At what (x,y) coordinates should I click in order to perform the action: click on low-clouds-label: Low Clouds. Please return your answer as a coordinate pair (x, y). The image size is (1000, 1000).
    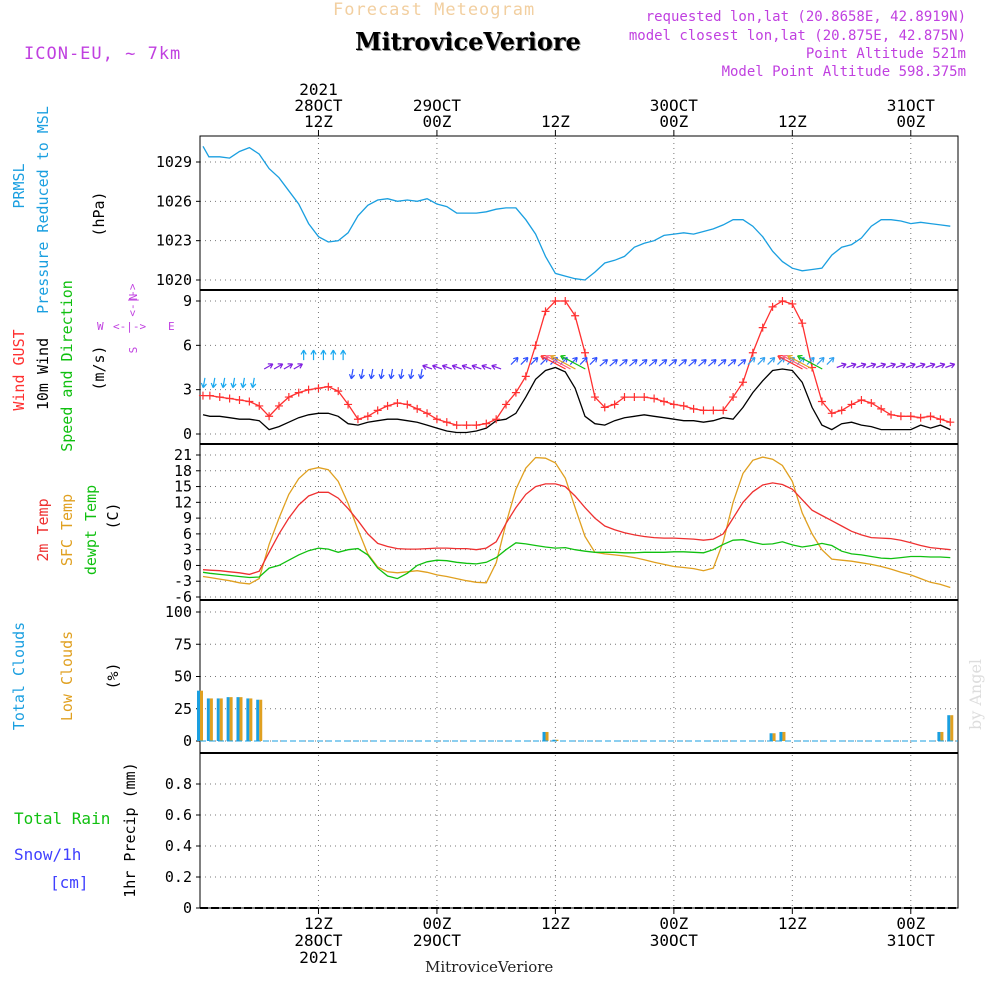
    Looking at the image, I should click on (67, 676).